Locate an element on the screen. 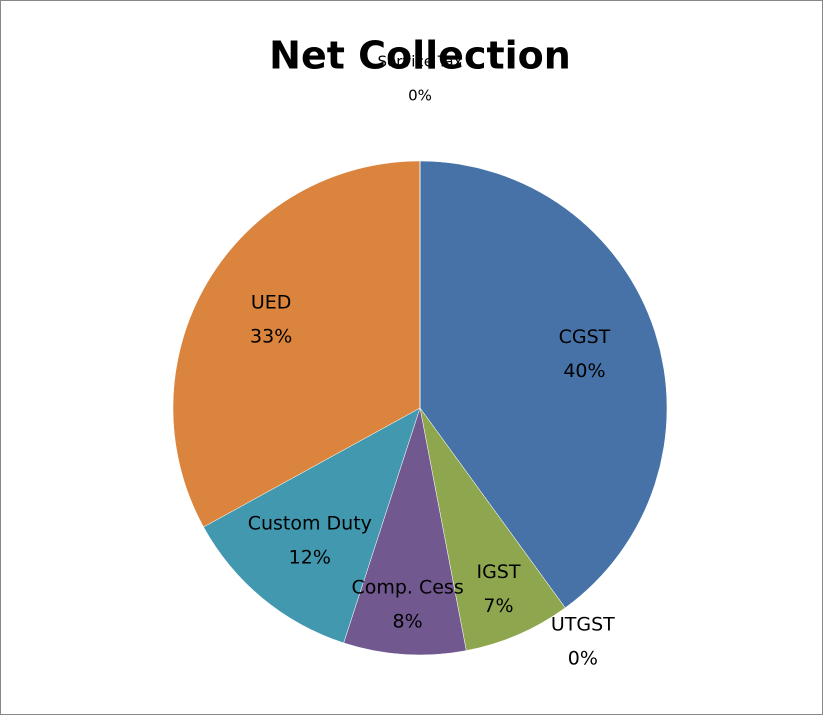  slice-value-label: 7% is located at coordinates (498, 606).